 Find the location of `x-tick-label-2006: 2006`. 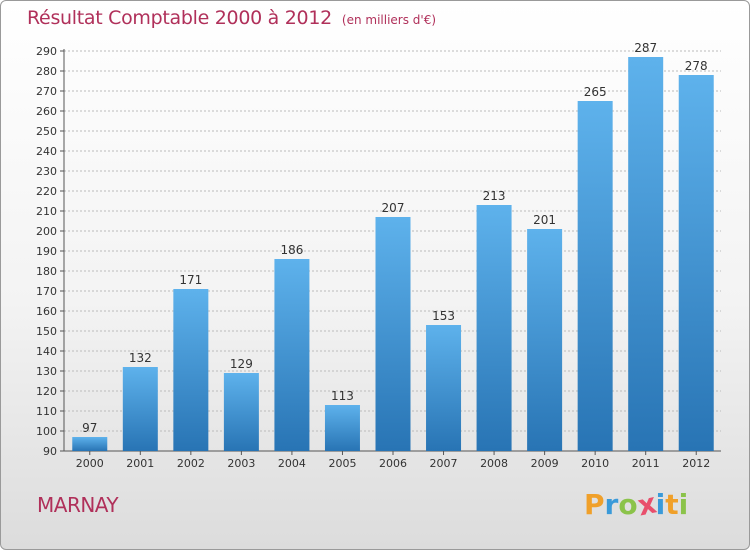

x-tick-label-2006: 2006 is located at coordinates (393, 463).